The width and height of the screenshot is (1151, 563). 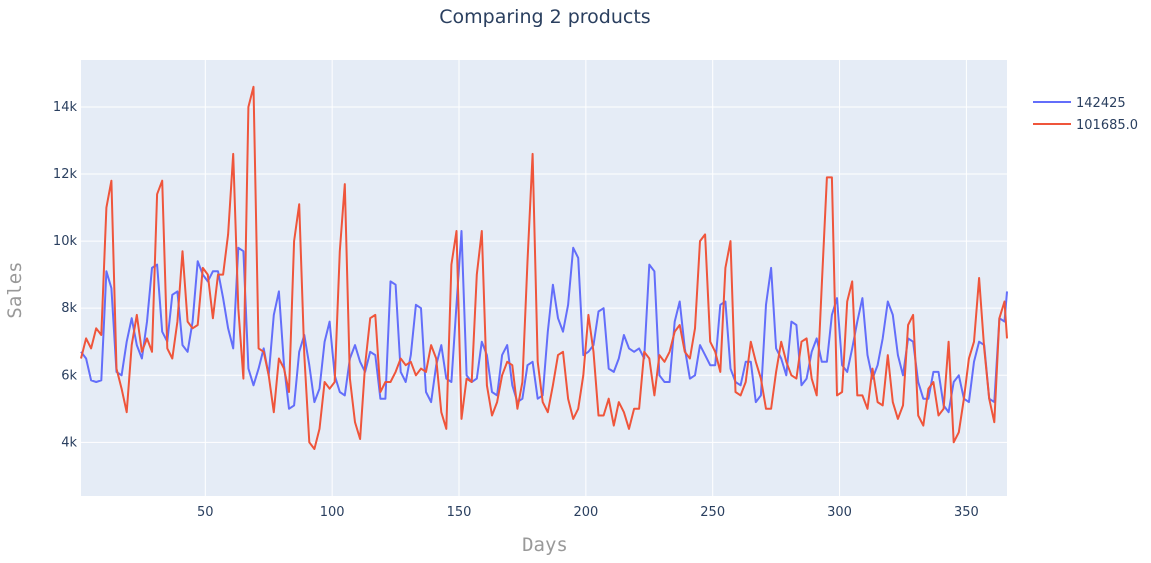 I want to click on legend-item: 101685.0, so click(x=1085, y=125).